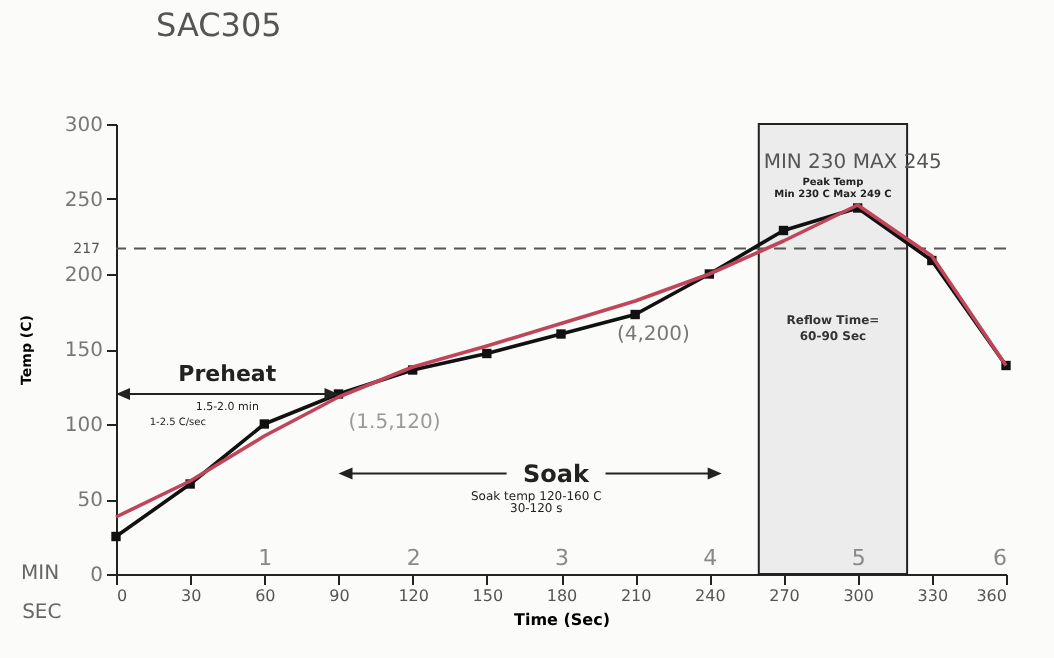 This screenshot has height=658, width=1054. Describe the element at coordinates (1000, 558) in the screenshot. I see `x2-tick-label: 6` at that location.